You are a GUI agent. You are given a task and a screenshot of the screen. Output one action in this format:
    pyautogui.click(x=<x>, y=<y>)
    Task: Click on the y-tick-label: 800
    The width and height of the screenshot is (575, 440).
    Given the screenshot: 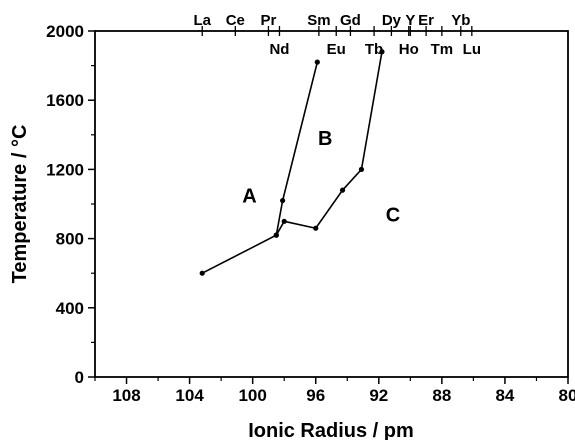 What is the action you would take?
    pyautogui.click(x=70, y=239)
    